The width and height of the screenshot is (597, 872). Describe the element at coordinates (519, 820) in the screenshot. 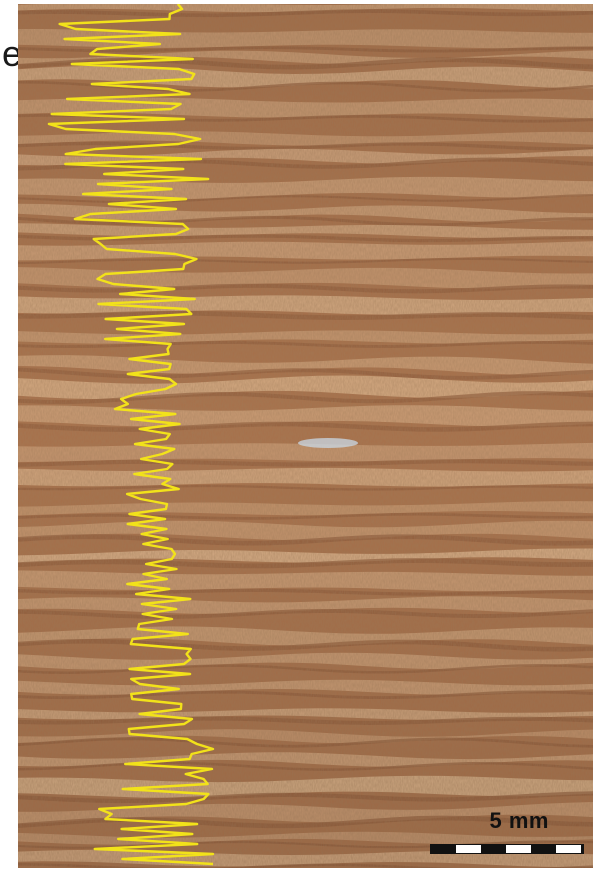

I see `scale-bar-label: 5 mm` at that location.